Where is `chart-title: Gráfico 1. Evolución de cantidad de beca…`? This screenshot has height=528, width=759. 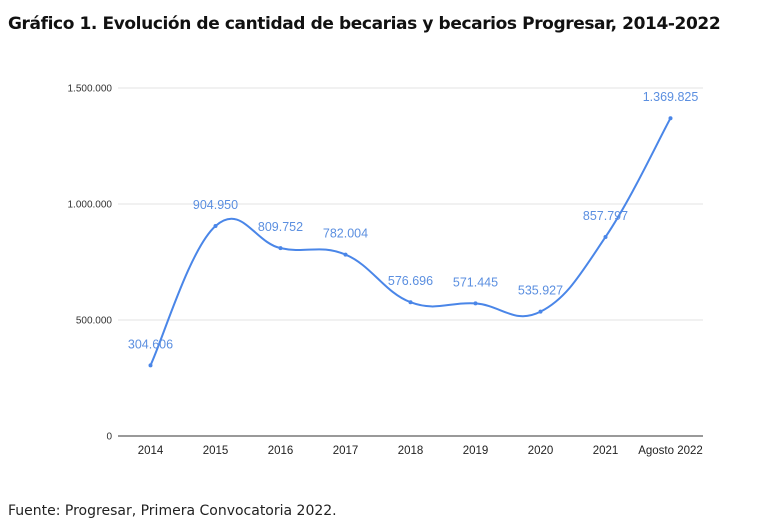 chart-title: Gráfico 1. Evolución de cantidad de beca… is located at coordinates (364, 24).